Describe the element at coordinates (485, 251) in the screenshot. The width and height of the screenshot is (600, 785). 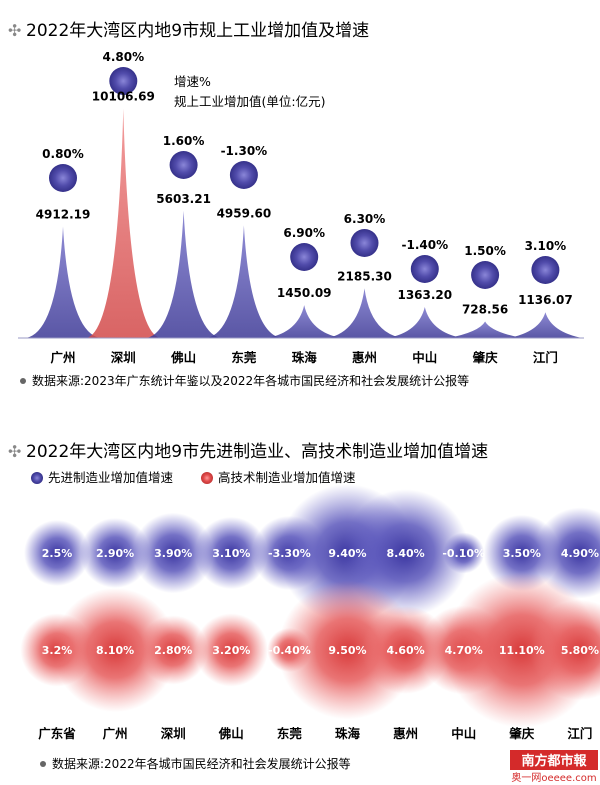
I see `growth-label: 1.50%` at that location.